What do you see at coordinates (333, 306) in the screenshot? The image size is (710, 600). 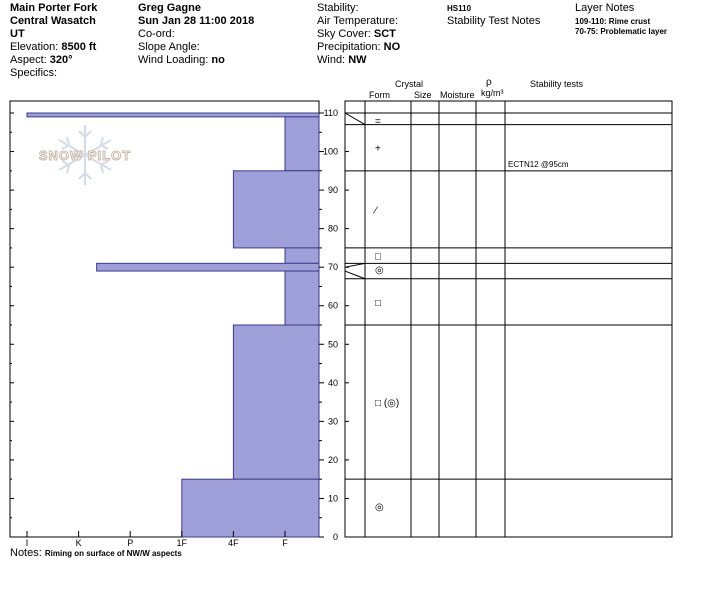 I see `depth-tick-label: 60` at bounding box center [333, 306].